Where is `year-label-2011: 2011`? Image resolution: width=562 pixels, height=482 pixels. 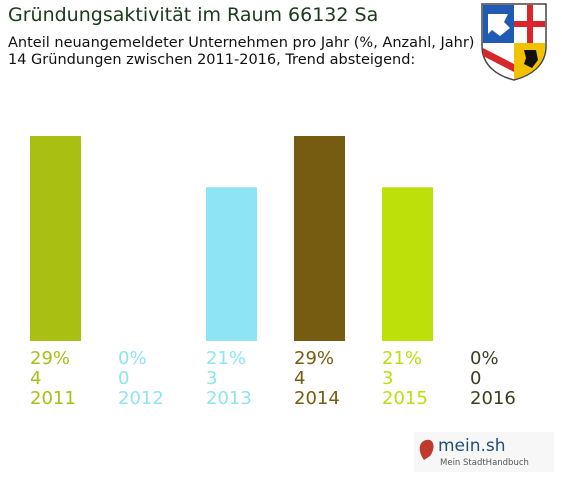
year-label-2011: 2011 is located at coordinates (53, 398).